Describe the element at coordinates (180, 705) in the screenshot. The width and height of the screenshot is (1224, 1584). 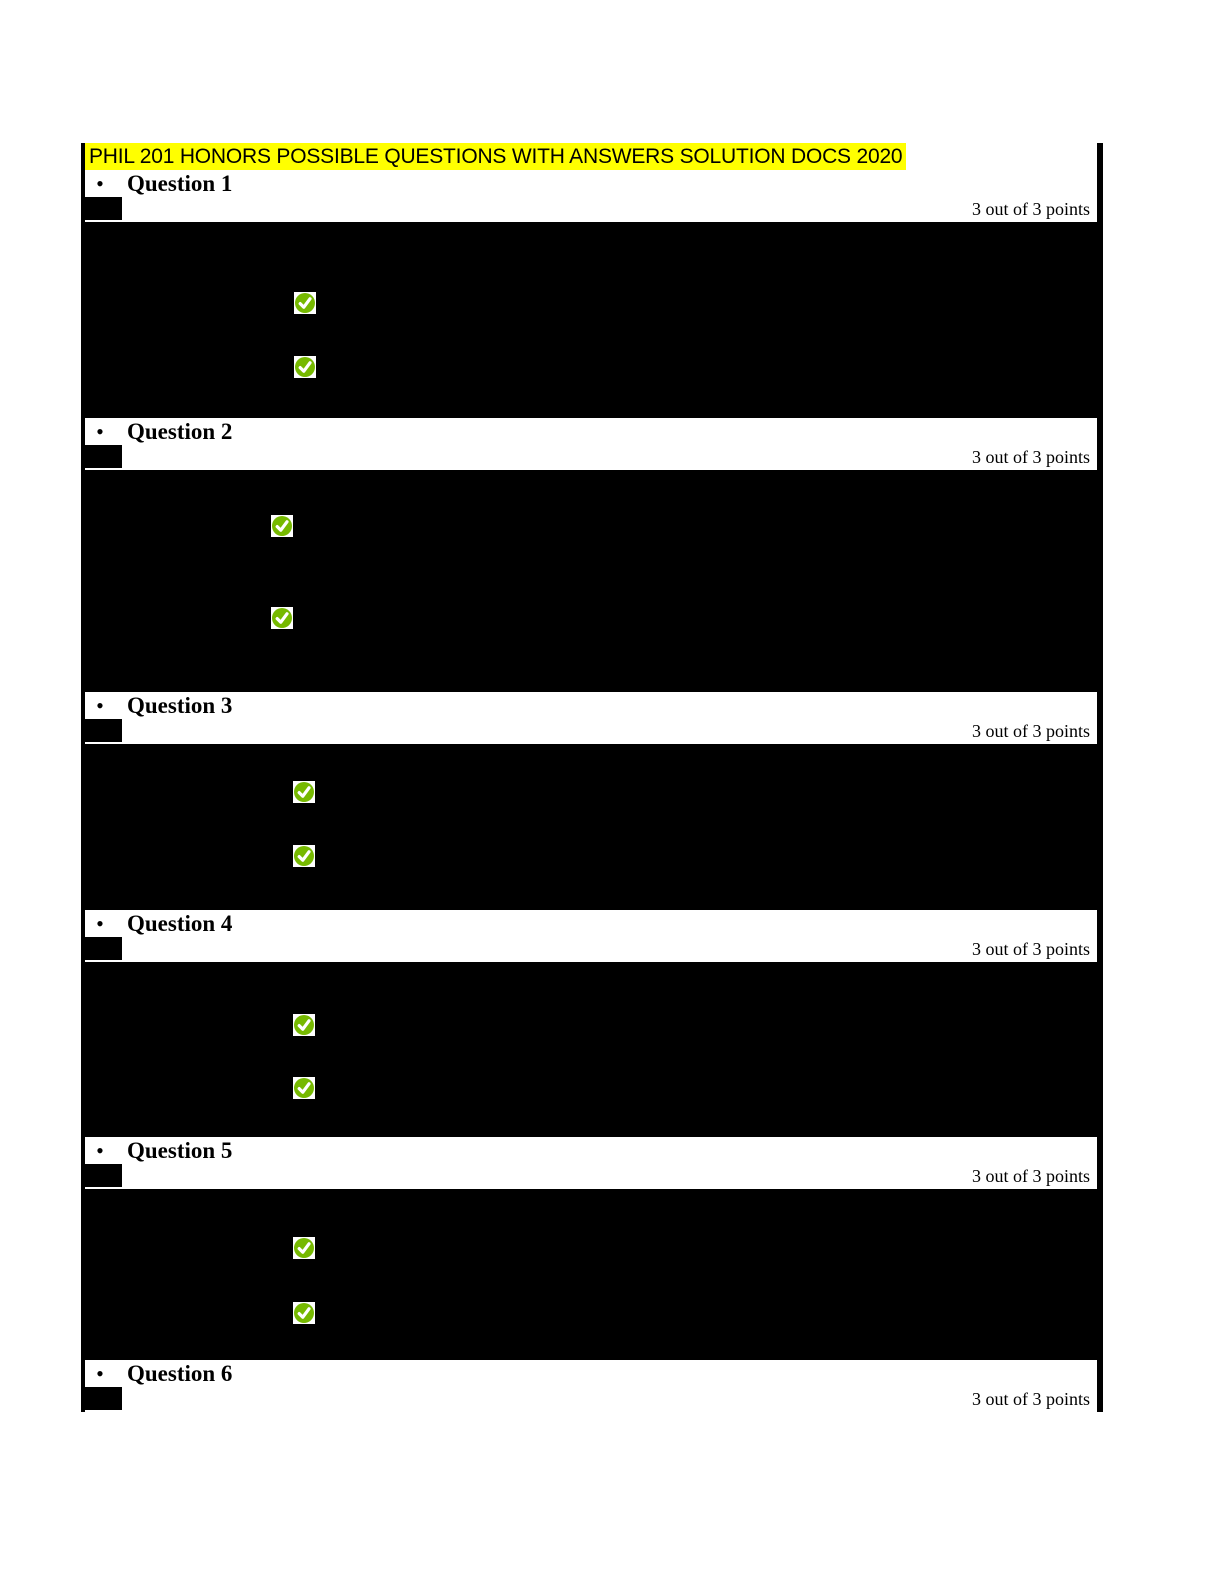
I see `question-title: Question 3` at that location.